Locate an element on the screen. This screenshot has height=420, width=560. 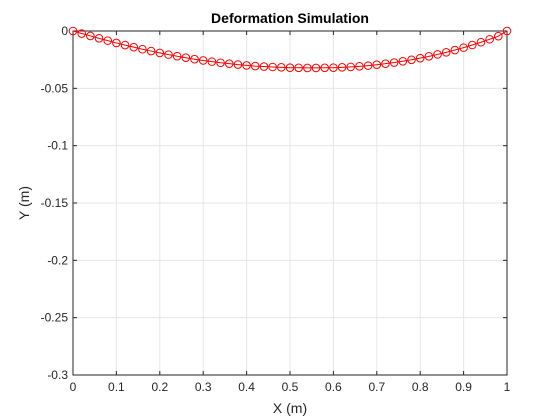
y-tick-label: -0.15 is located at coordinates (55, 203).